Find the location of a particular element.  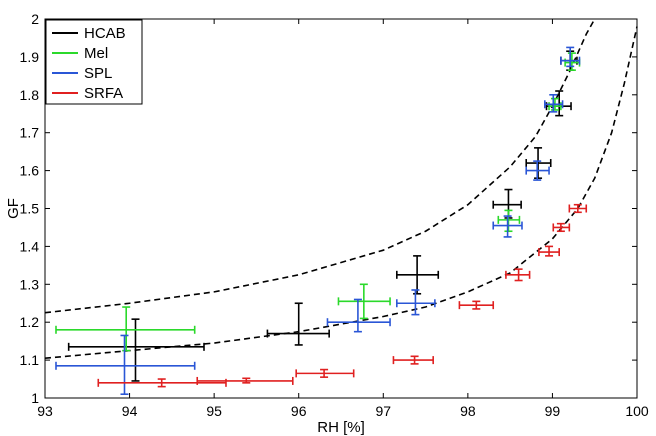

y-tick-label: 1.5 is located at coordinates (30, 209).